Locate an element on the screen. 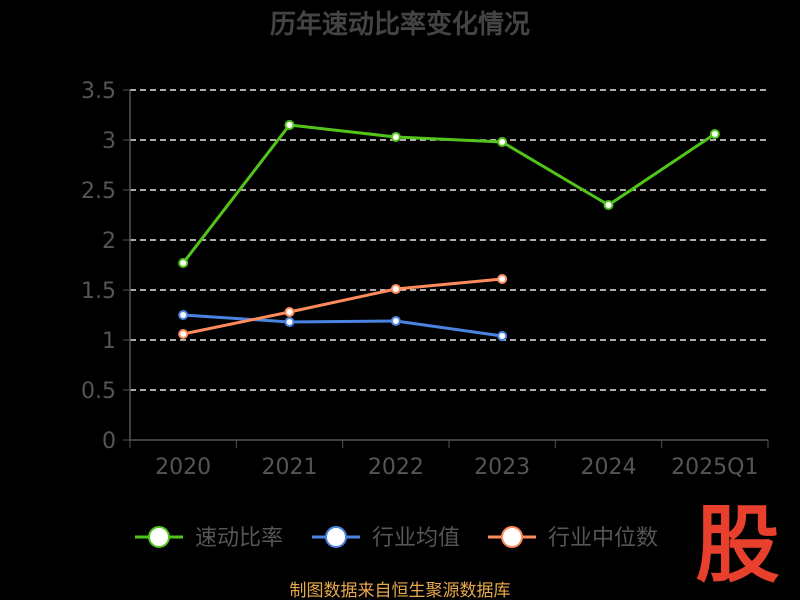 This screenshot has width=800, height=600. source-note: 制图数据来自恒生聚源数据库 is located at coordinates (400, 590).